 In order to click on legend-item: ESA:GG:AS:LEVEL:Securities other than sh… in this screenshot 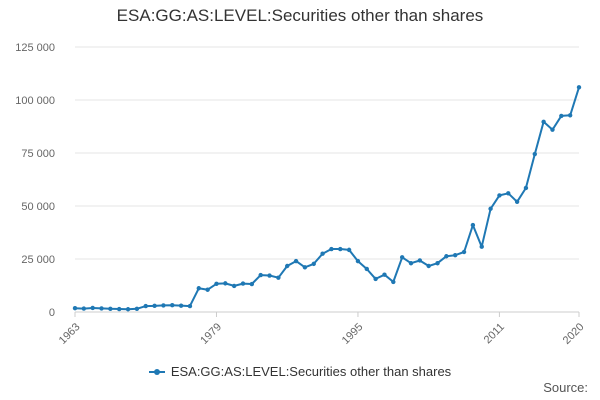, I will do `click(300, 371)`.